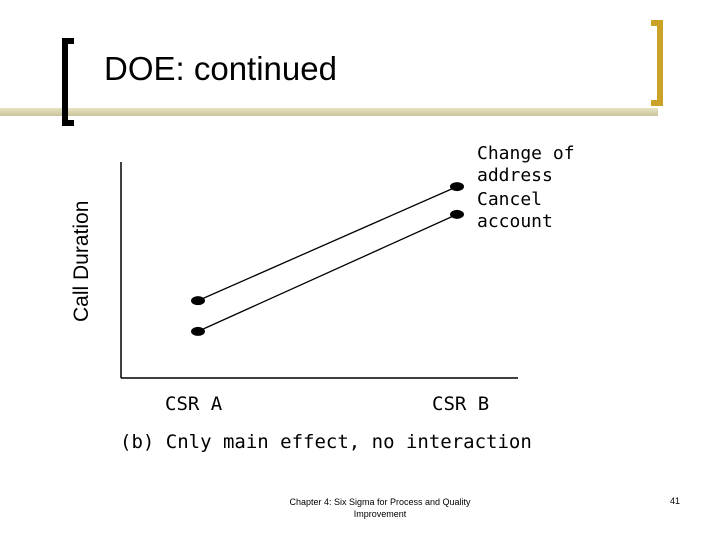  What do you see at coordinates (326, 442) in the screenshot?
I see `chart-caption: (b) Cnly main effect, no interaction` at bounding box center [326, 442].